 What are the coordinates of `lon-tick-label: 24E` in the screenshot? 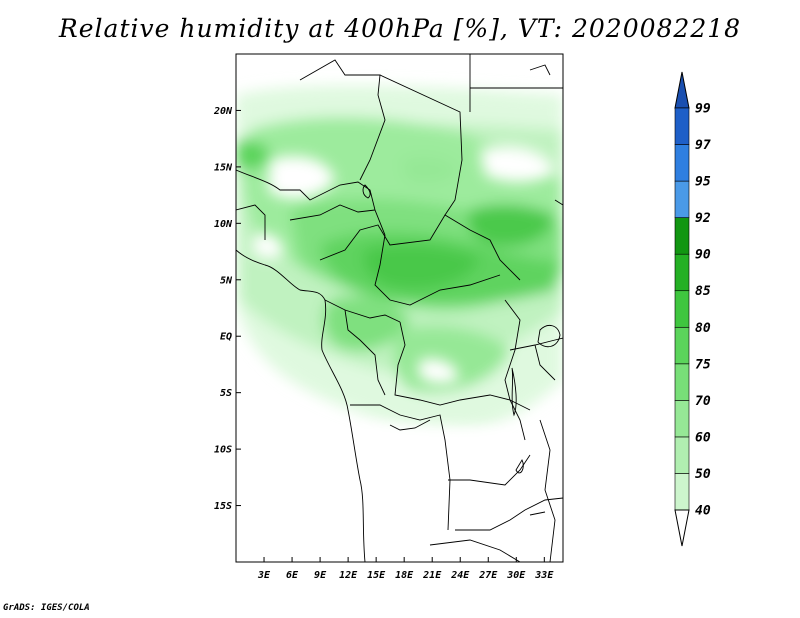 It's located at (460, 575).